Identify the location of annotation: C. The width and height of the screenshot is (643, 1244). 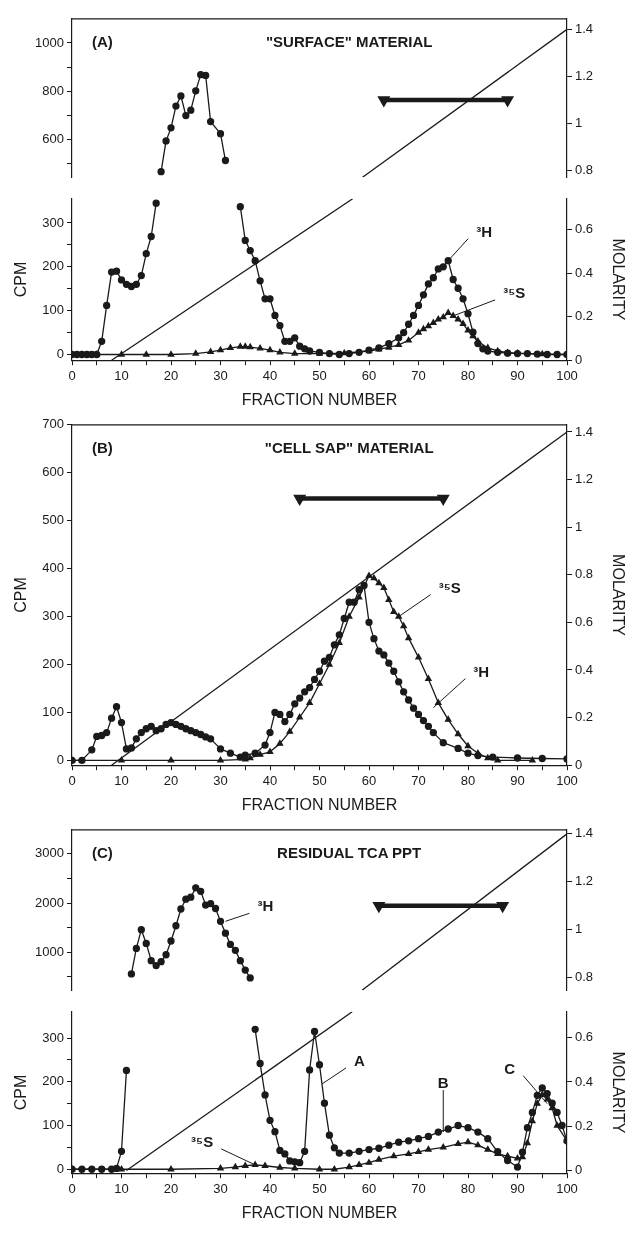
(510, 1068).